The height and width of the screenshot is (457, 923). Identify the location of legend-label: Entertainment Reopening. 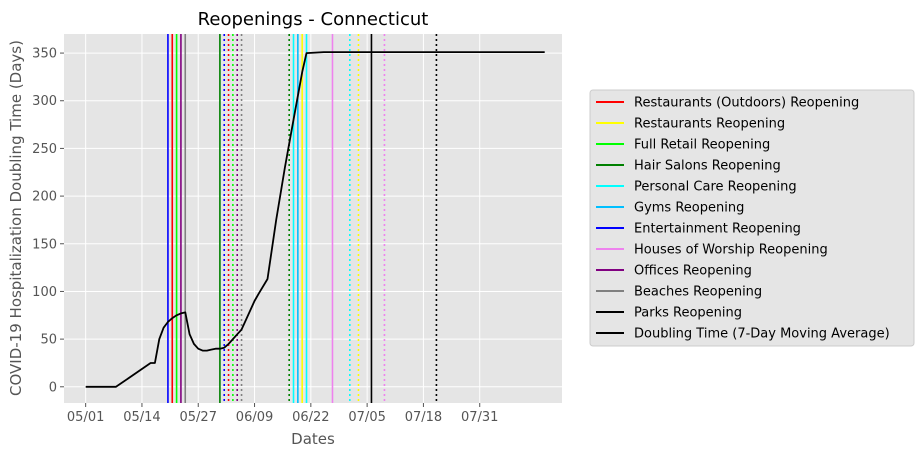
(717, 229).